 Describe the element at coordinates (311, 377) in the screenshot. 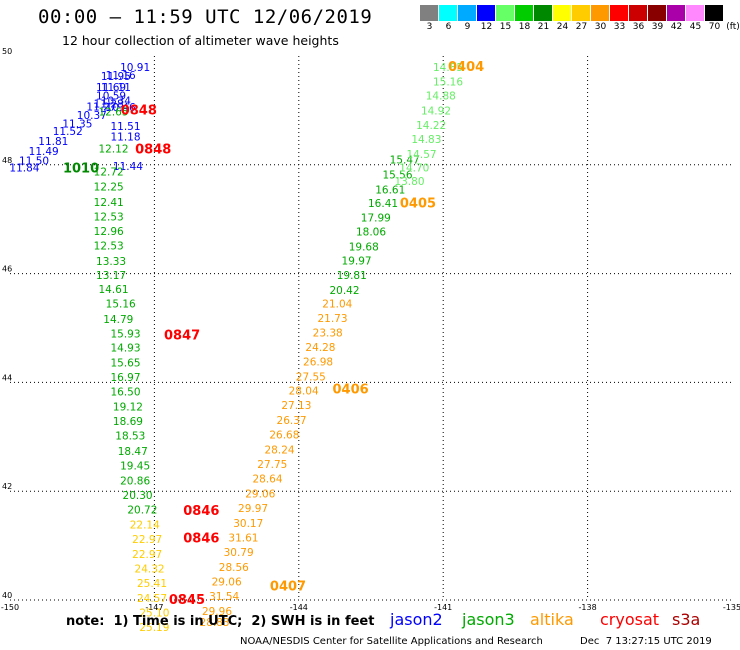

I see `swh-value-altika: 27.55` at that location.